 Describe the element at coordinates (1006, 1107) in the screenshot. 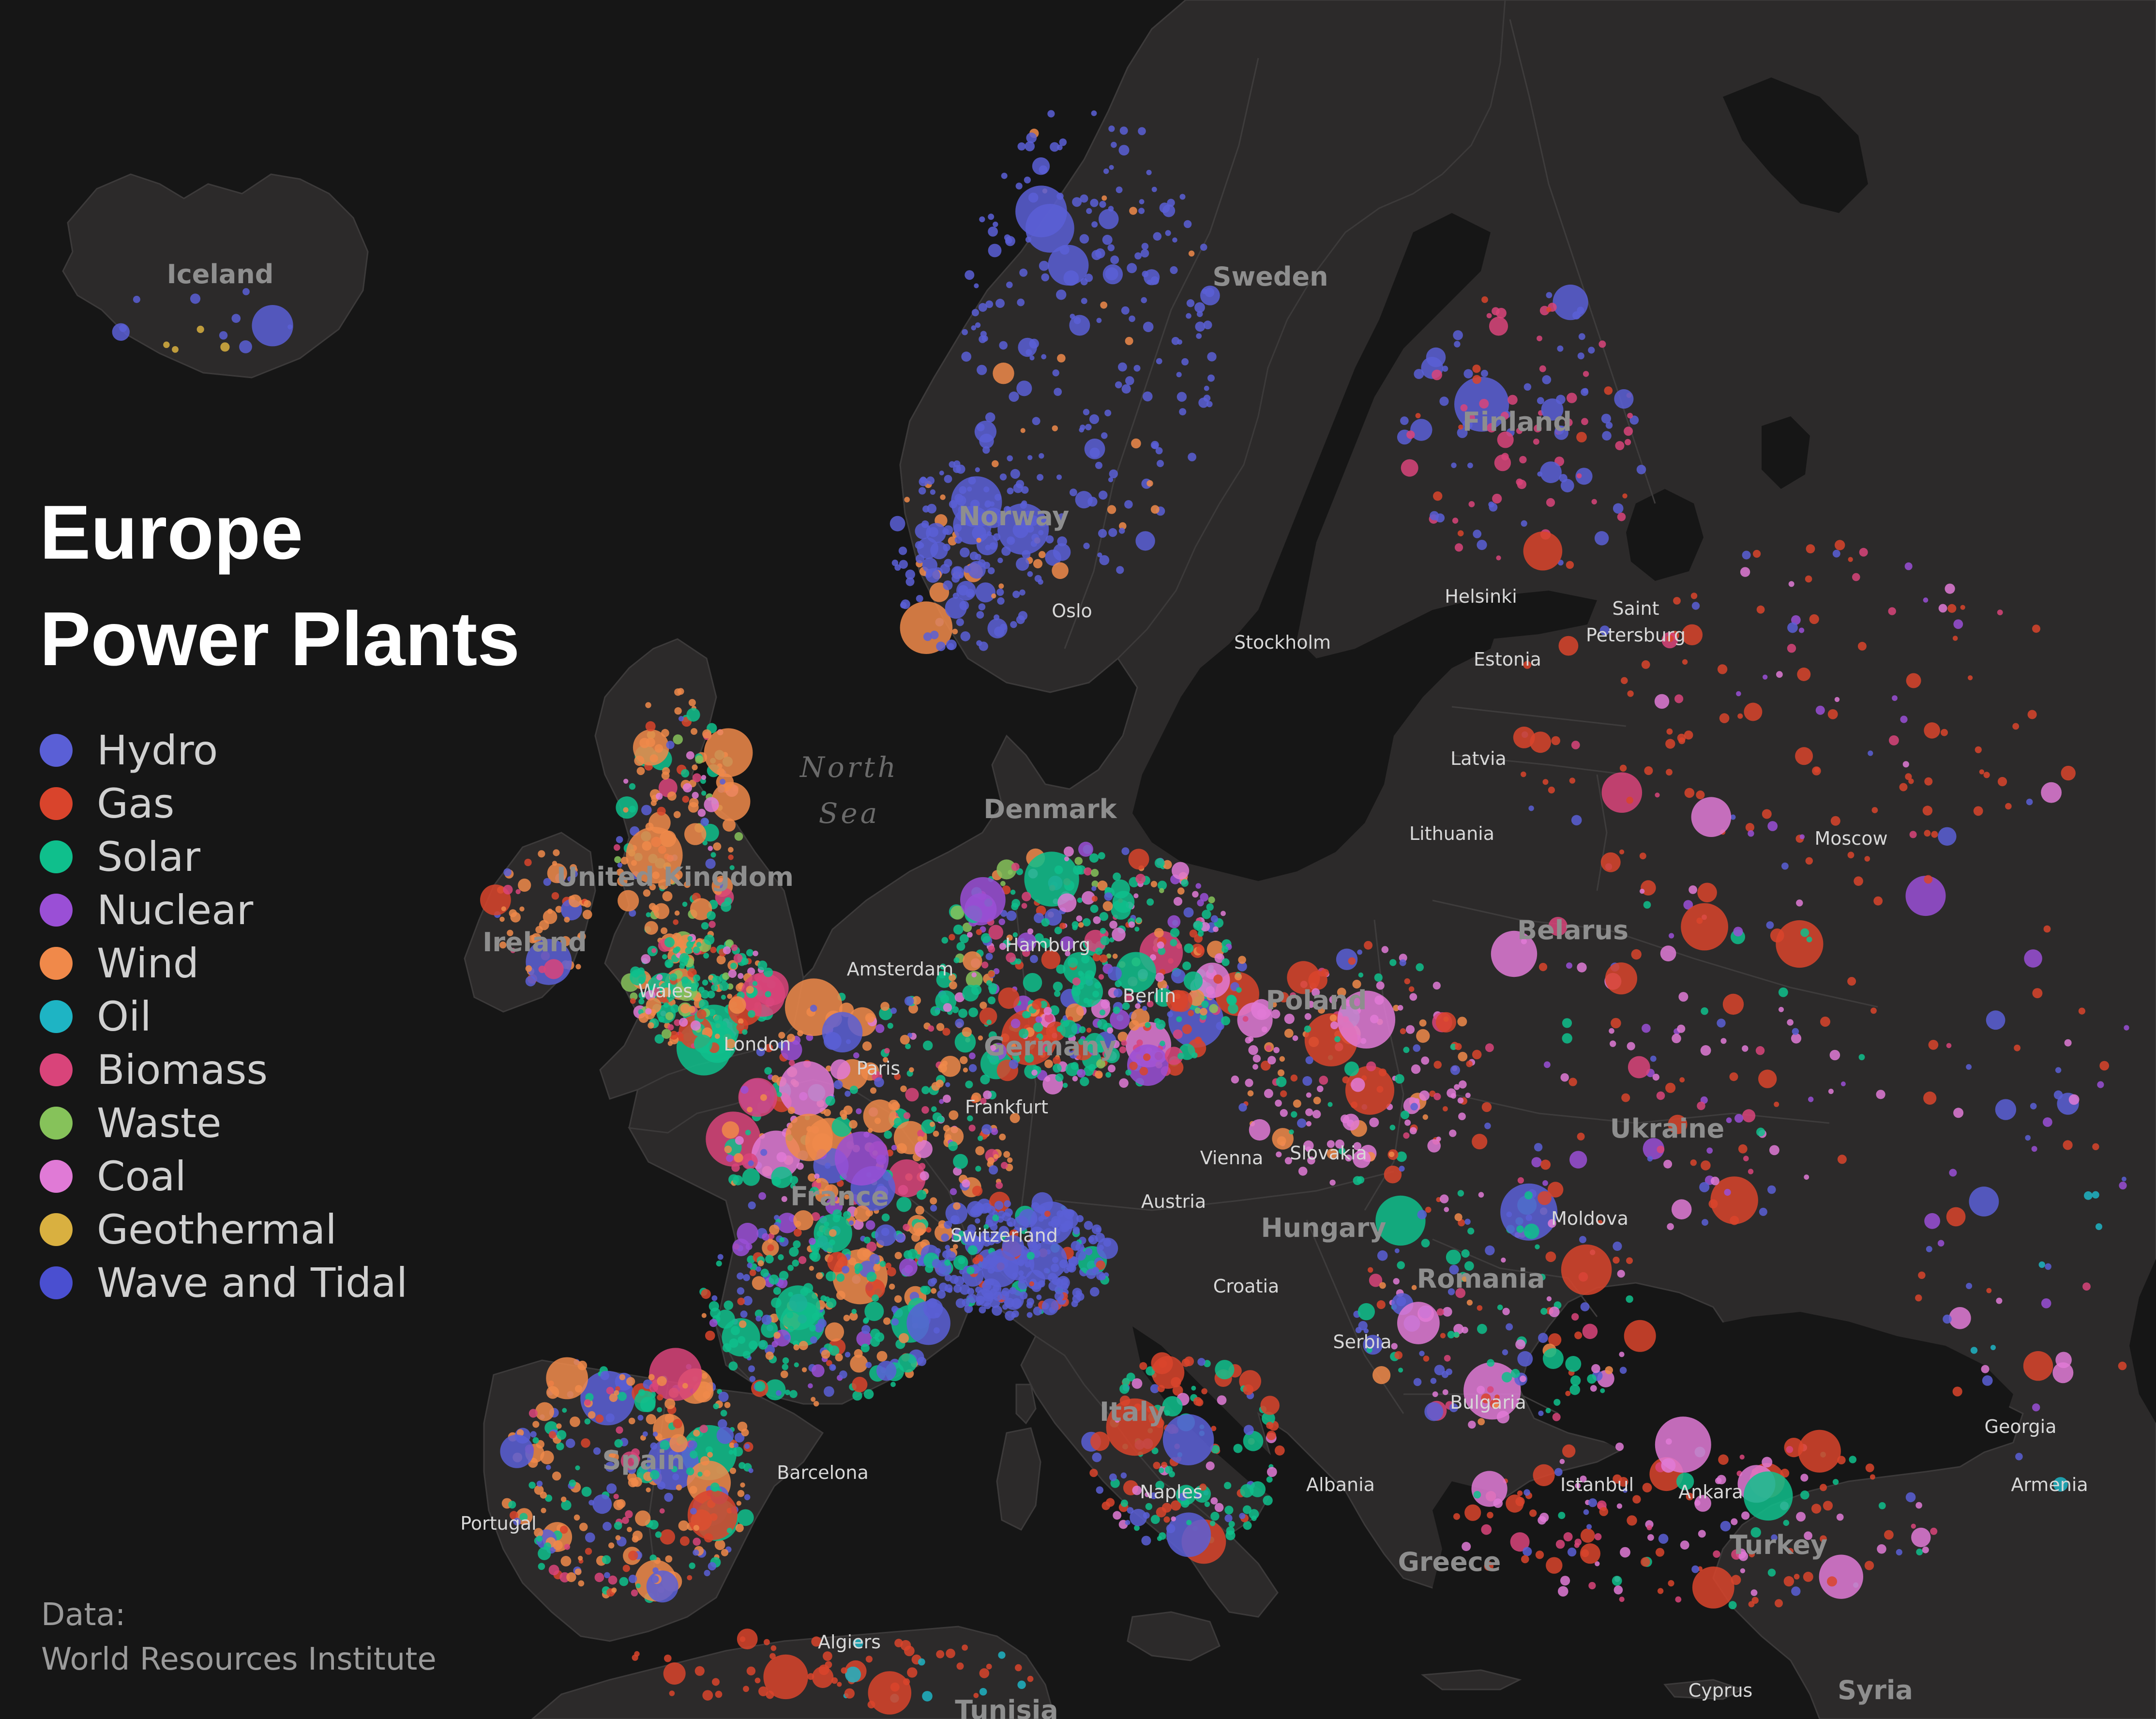

I see `city-label-frankfurt: Frankfurt` at that location.